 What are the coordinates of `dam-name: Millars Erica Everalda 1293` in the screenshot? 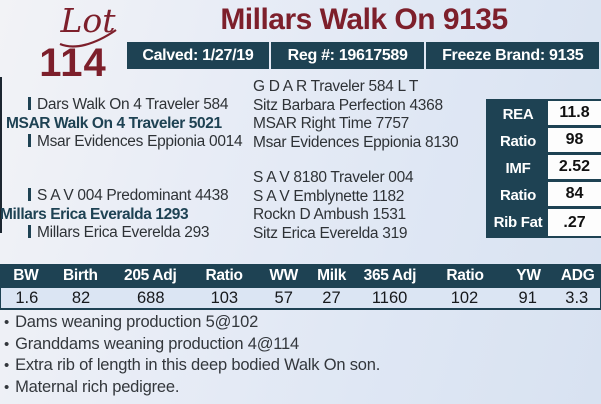 It's located at (94, 214).